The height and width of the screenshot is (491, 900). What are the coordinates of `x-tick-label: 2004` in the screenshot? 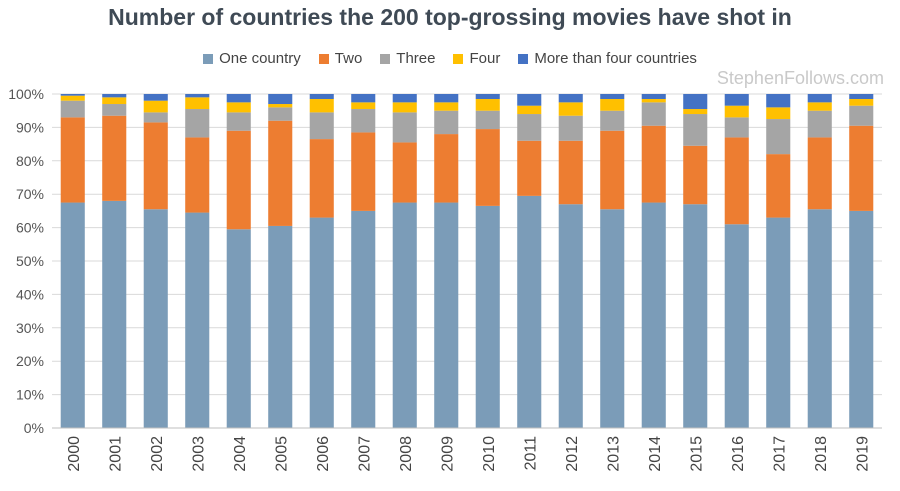 It's located at (240, 454).